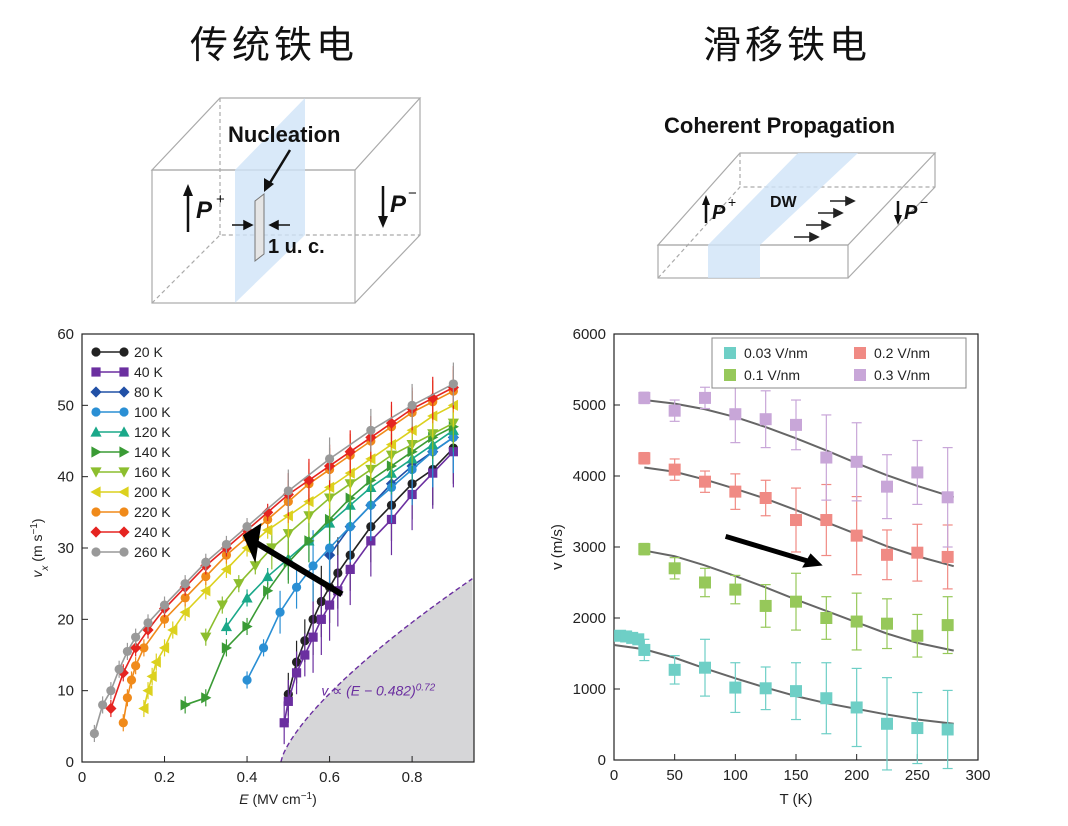 The width and height of the screenshot is (1068, 826). What do you see at coordinates (270, 200) in the screenshot?
I see `domain-wall-plane` at bounding box center [270, 200].